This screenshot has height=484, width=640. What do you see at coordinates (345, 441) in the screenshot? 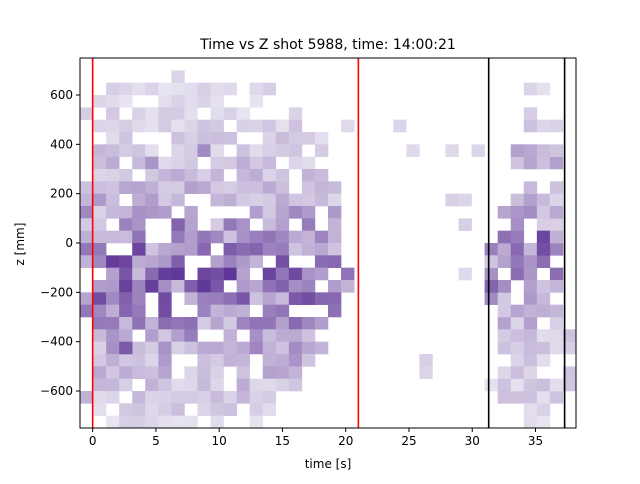
I see `x-tick-label: 20` at bounding box center [345, 441].